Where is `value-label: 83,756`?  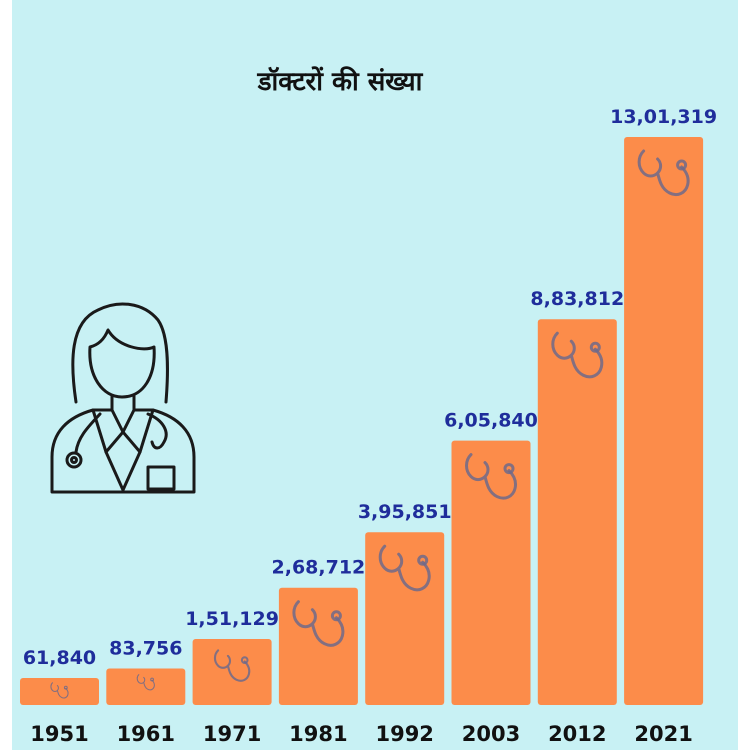
value-label: 83,756 is located at coordinates (145, 648).